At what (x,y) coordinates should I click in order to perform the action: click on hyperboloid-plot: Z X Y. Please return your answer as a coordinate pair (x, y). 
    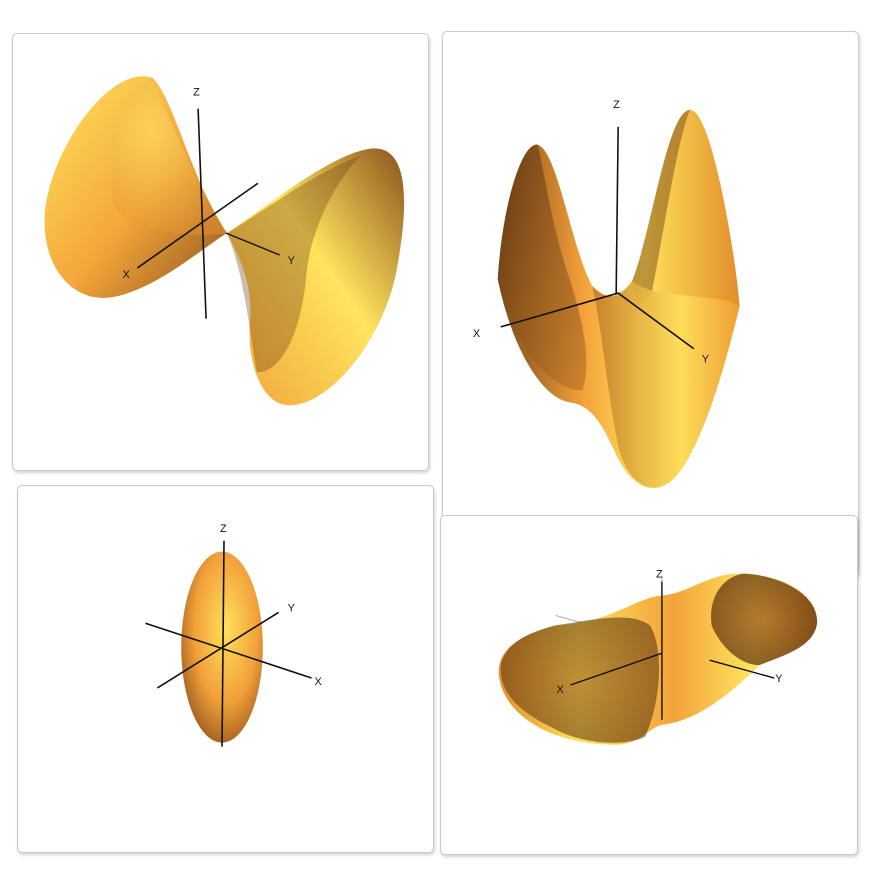
    Looking at the image, I should click on (658, 657).